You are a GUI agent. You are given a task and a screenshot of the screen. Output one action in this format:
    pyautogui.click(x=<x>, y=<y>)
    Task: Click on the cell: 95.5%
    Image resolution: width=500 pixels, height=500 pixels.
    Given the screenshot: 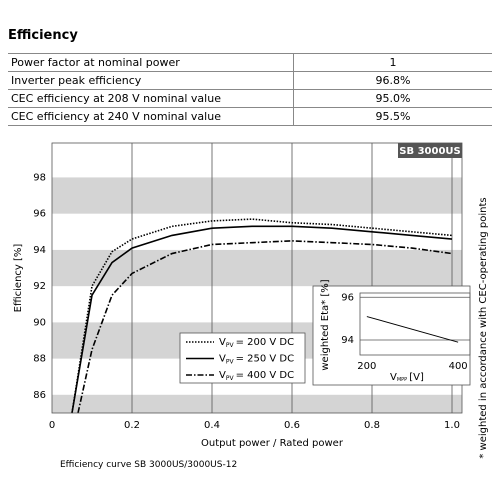 What is the action you would take?
    pyautogui.click(x=392, y=116)
    